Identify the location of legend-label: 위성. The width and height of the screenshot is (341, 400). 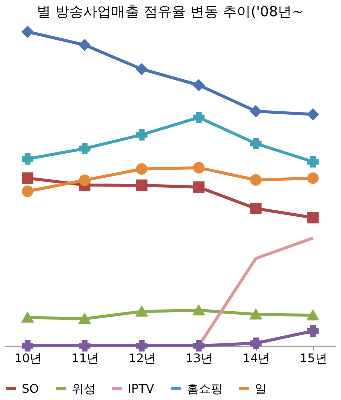
(84, 389).